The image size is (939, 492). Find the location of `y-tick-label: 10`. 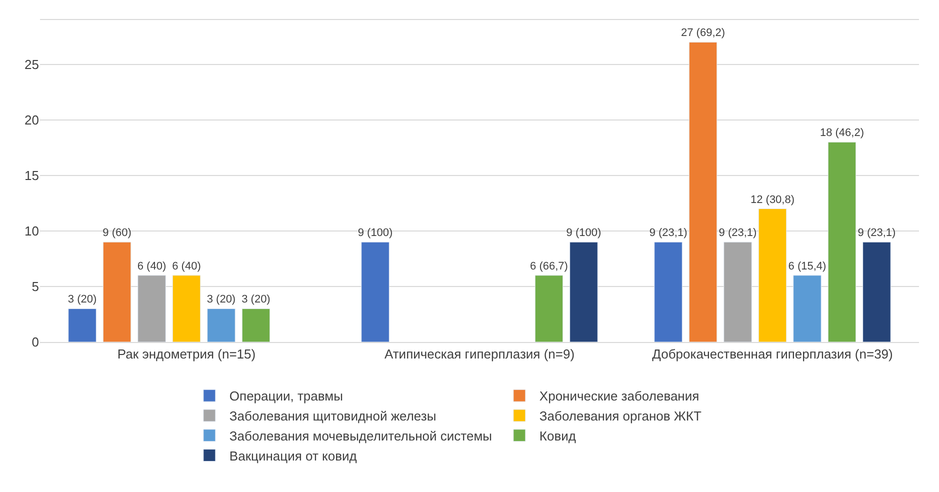

y-tick-label: 10 is located at coordinates (31, 231).